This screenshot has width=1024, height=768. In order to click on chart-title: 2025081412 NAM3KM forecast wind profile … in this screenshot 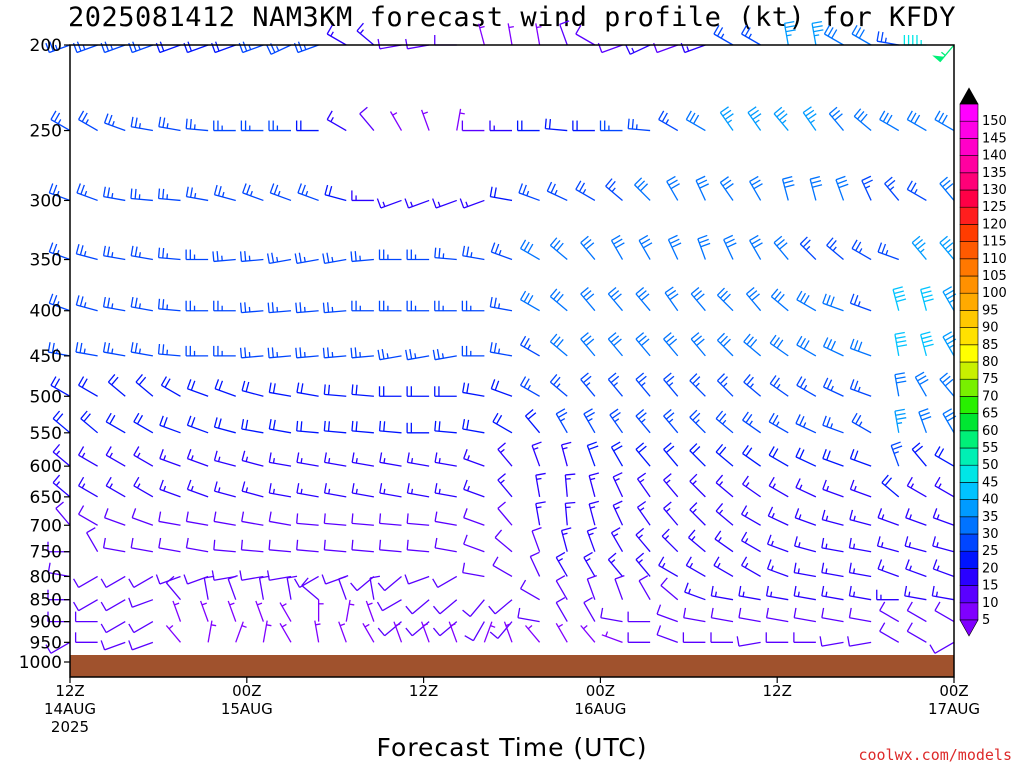, I will do `click(512, 17)`.